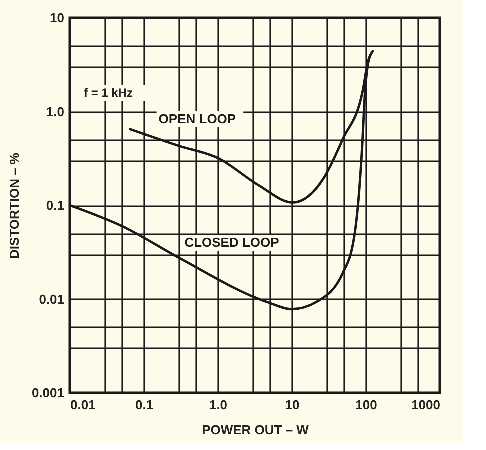 This screenshot has width=486, height=450. I want to click on x-tick-label: 10, so click(292, 405).